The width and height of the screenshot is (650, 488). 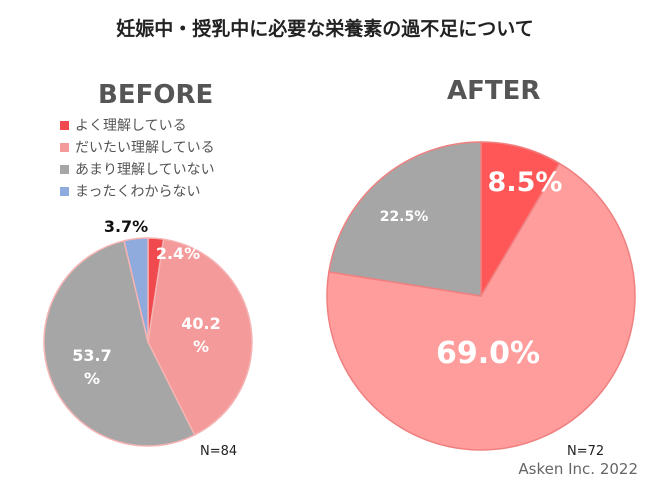 I want to click on data-label: 40.2%, so click(x=200, y=335).